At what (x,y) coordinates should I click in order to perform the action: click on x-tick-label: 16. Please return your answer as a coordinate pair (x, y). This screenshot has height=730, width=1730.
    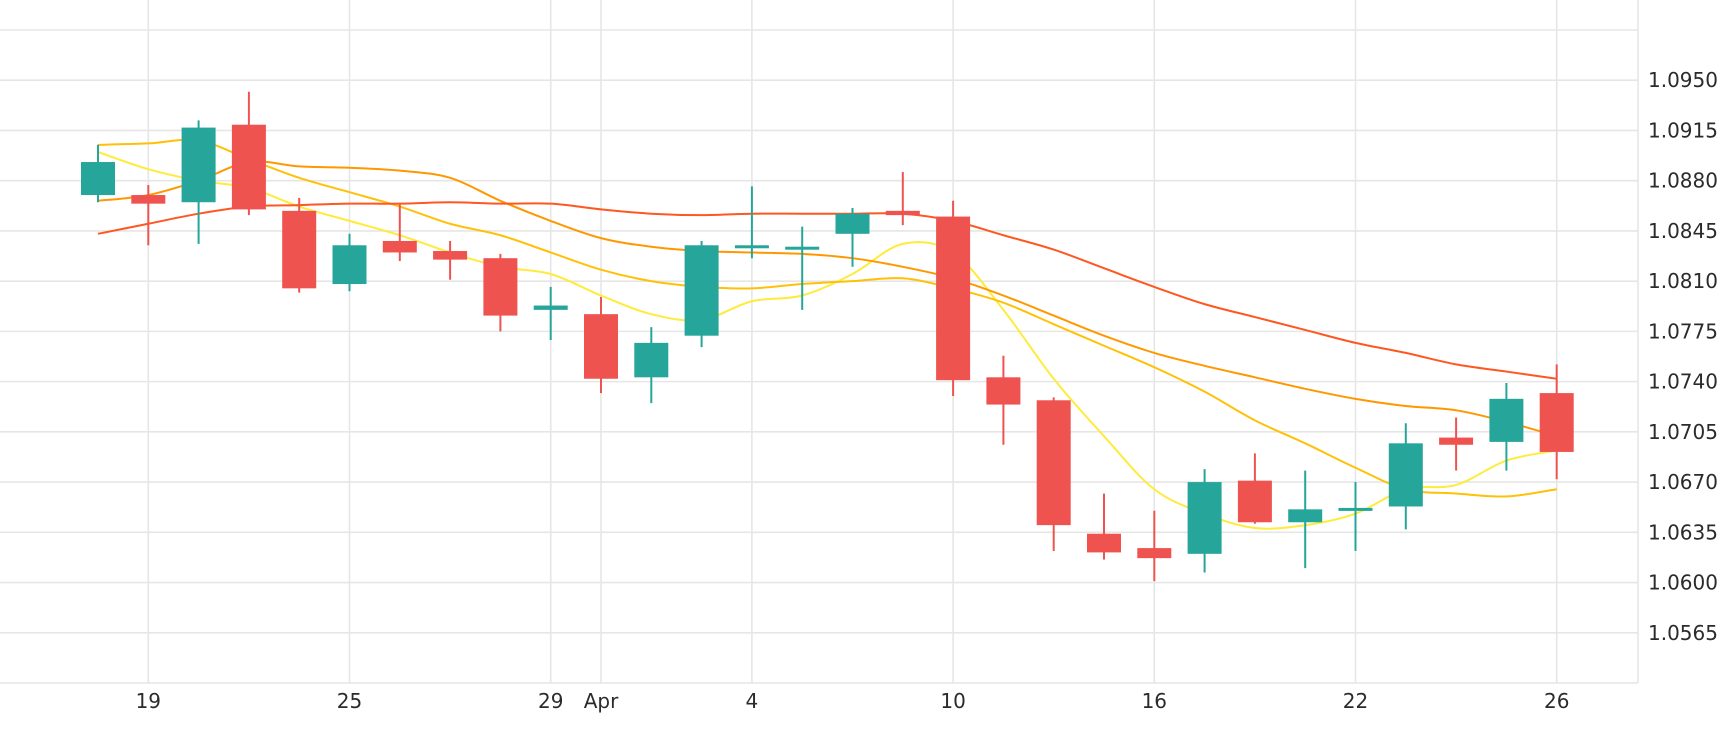
    Looking at the image, I should click on (1154, 701).